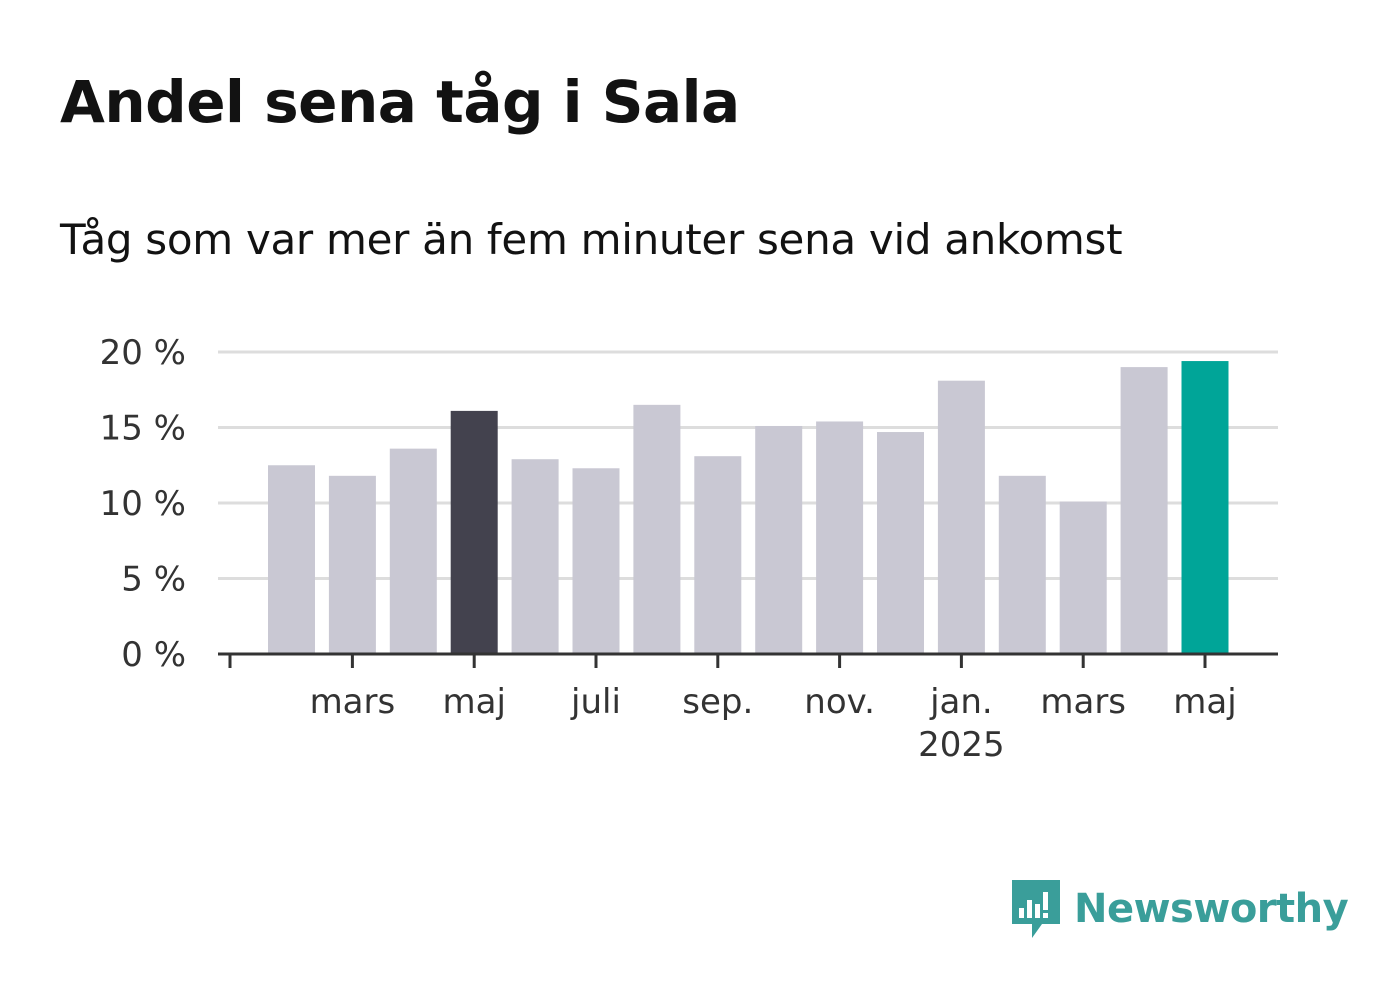 The width and height of the screenshot is (1382, 999). I want to click on y-tick-label: 0 %, so click(153, 655).